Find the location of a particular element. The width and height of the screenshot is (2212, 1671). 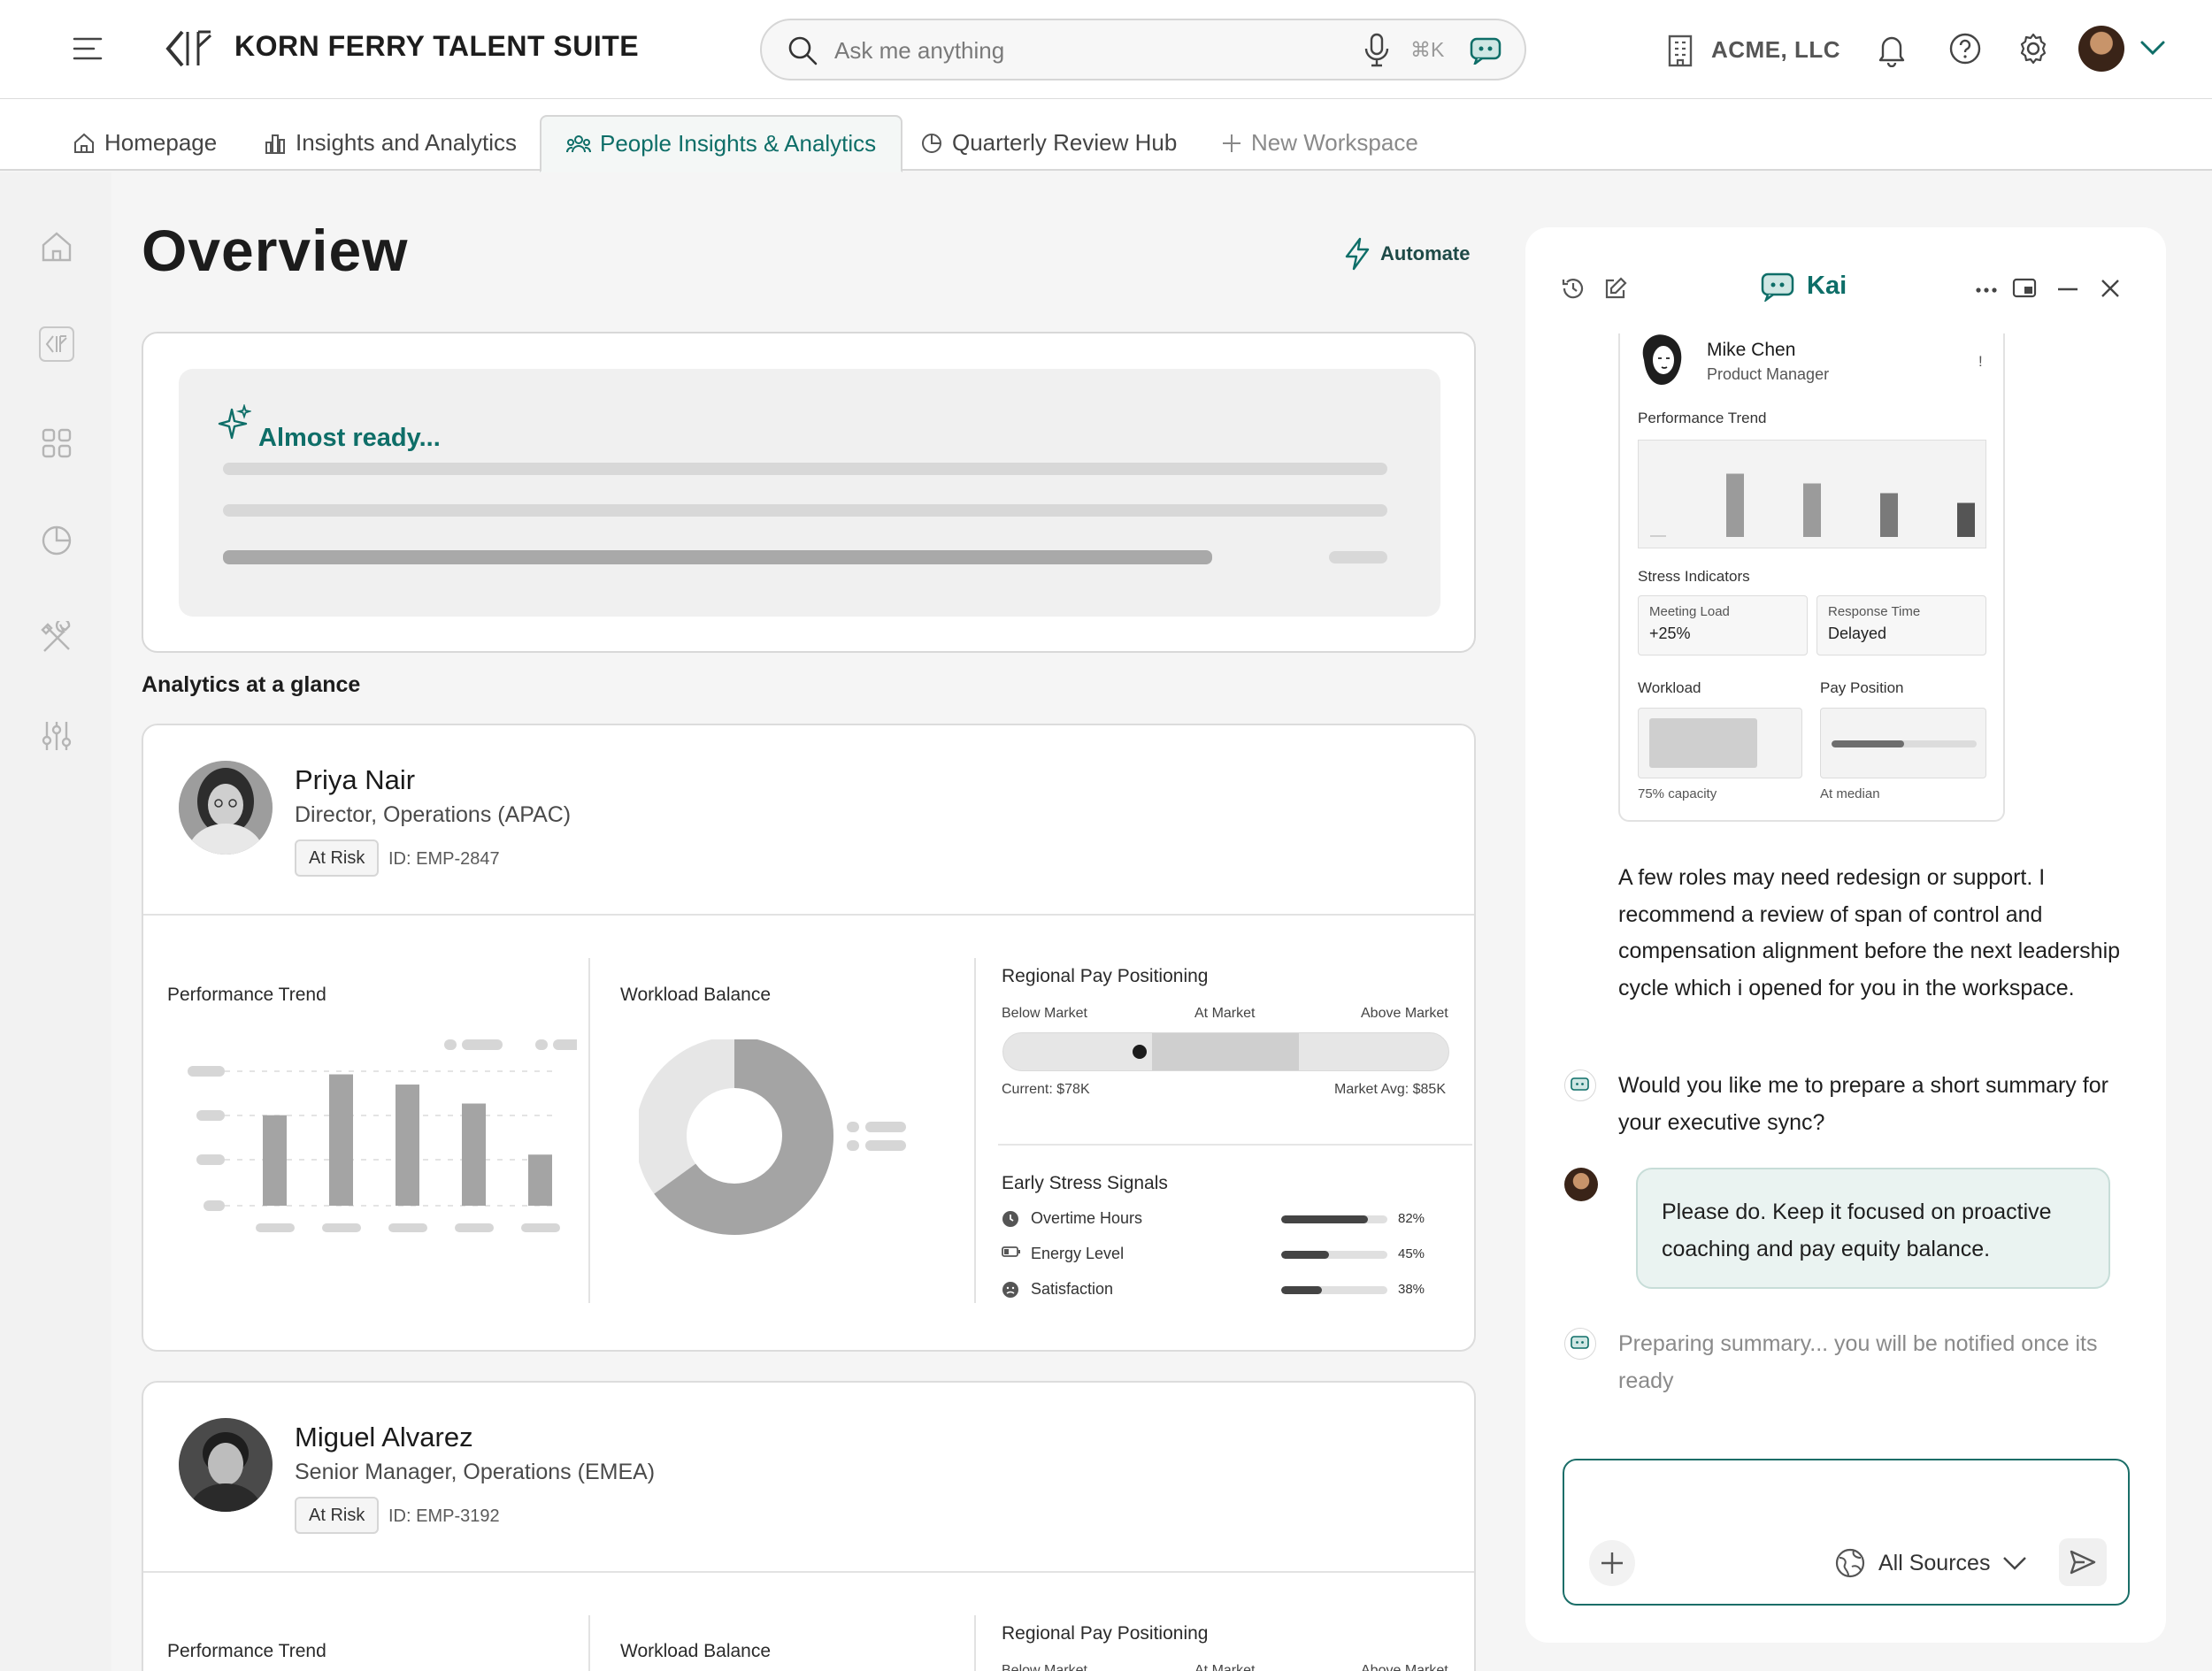

stress-signal-label: Energy Level is located at coordinates (1078, 1253).